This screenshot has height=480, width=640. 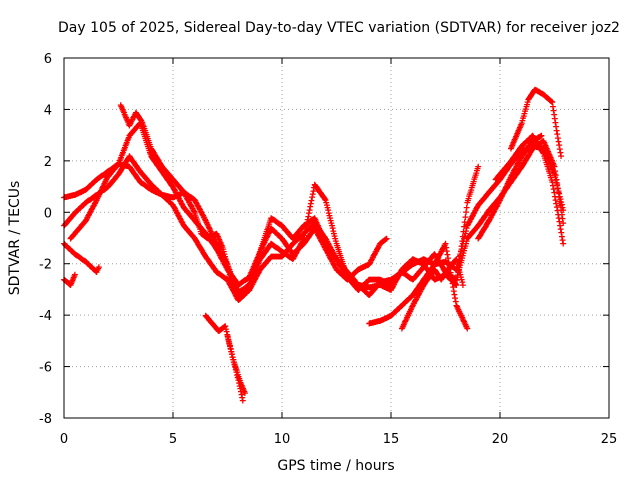 What do you see at coordinates (48, 213) in the screenshot?
I see `y-tick-label: 0` at bounding box center [48, 213].